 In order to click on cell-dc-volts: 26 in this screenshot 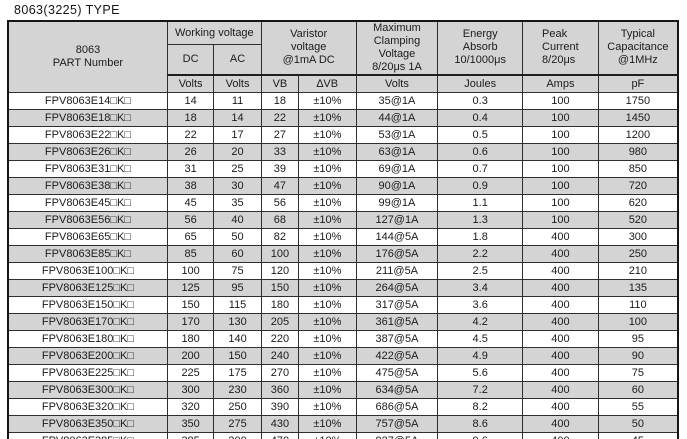, I will do `click(190, 152)`.